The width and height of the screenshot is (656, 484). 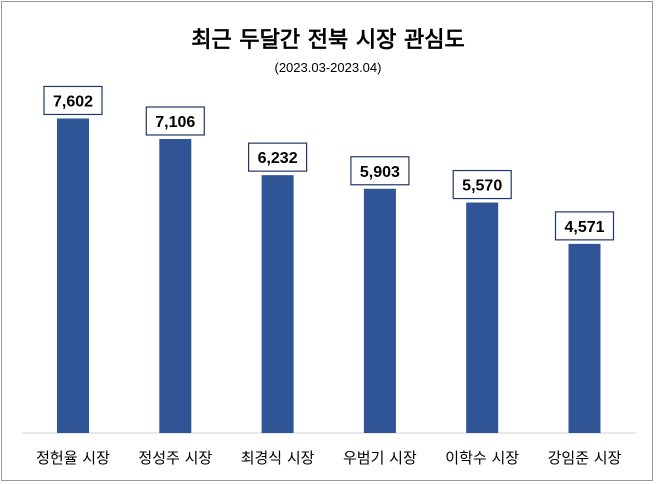 I want to click on chart-subtitle: (2023.03-2023.04), so click(x=328, y=67).